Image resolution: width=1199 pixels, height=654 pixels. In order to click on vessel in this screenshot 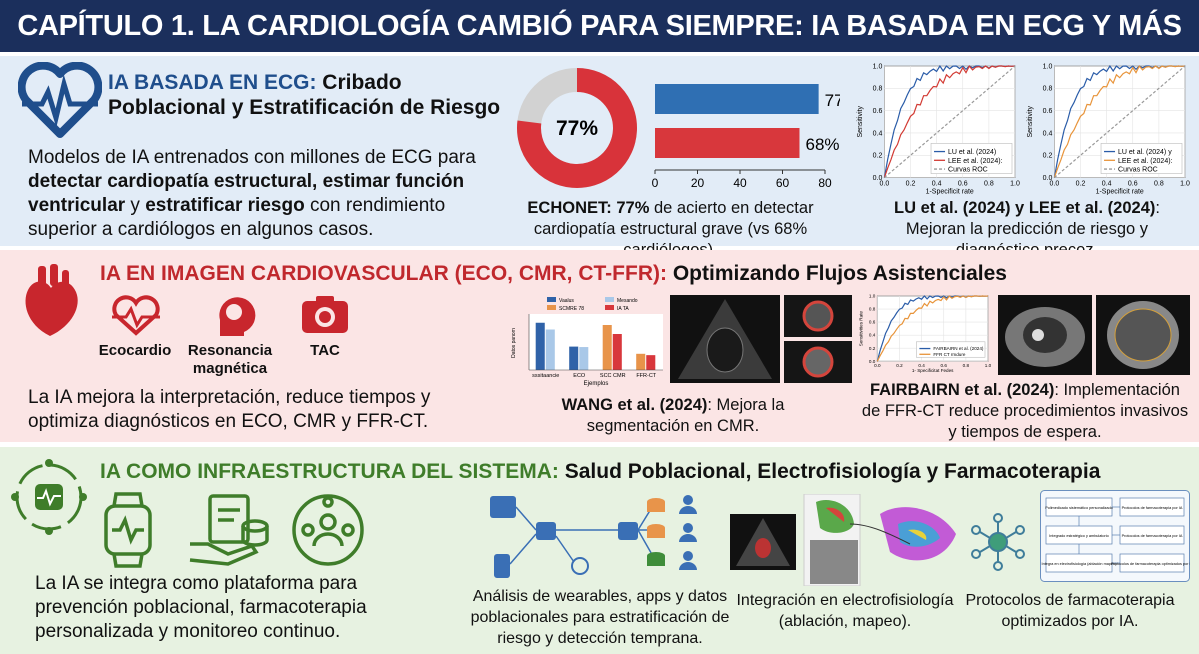, I will do `click(54, 275)`.